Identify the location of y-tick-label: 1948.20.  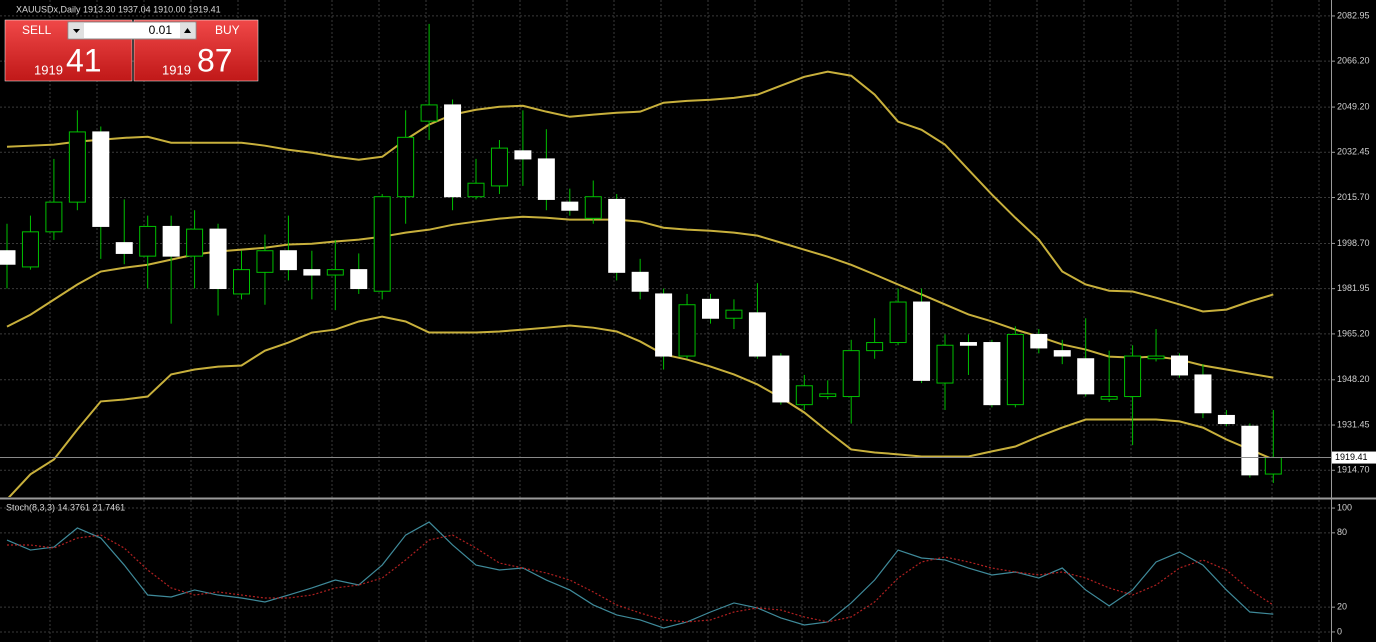
(1353, 379).